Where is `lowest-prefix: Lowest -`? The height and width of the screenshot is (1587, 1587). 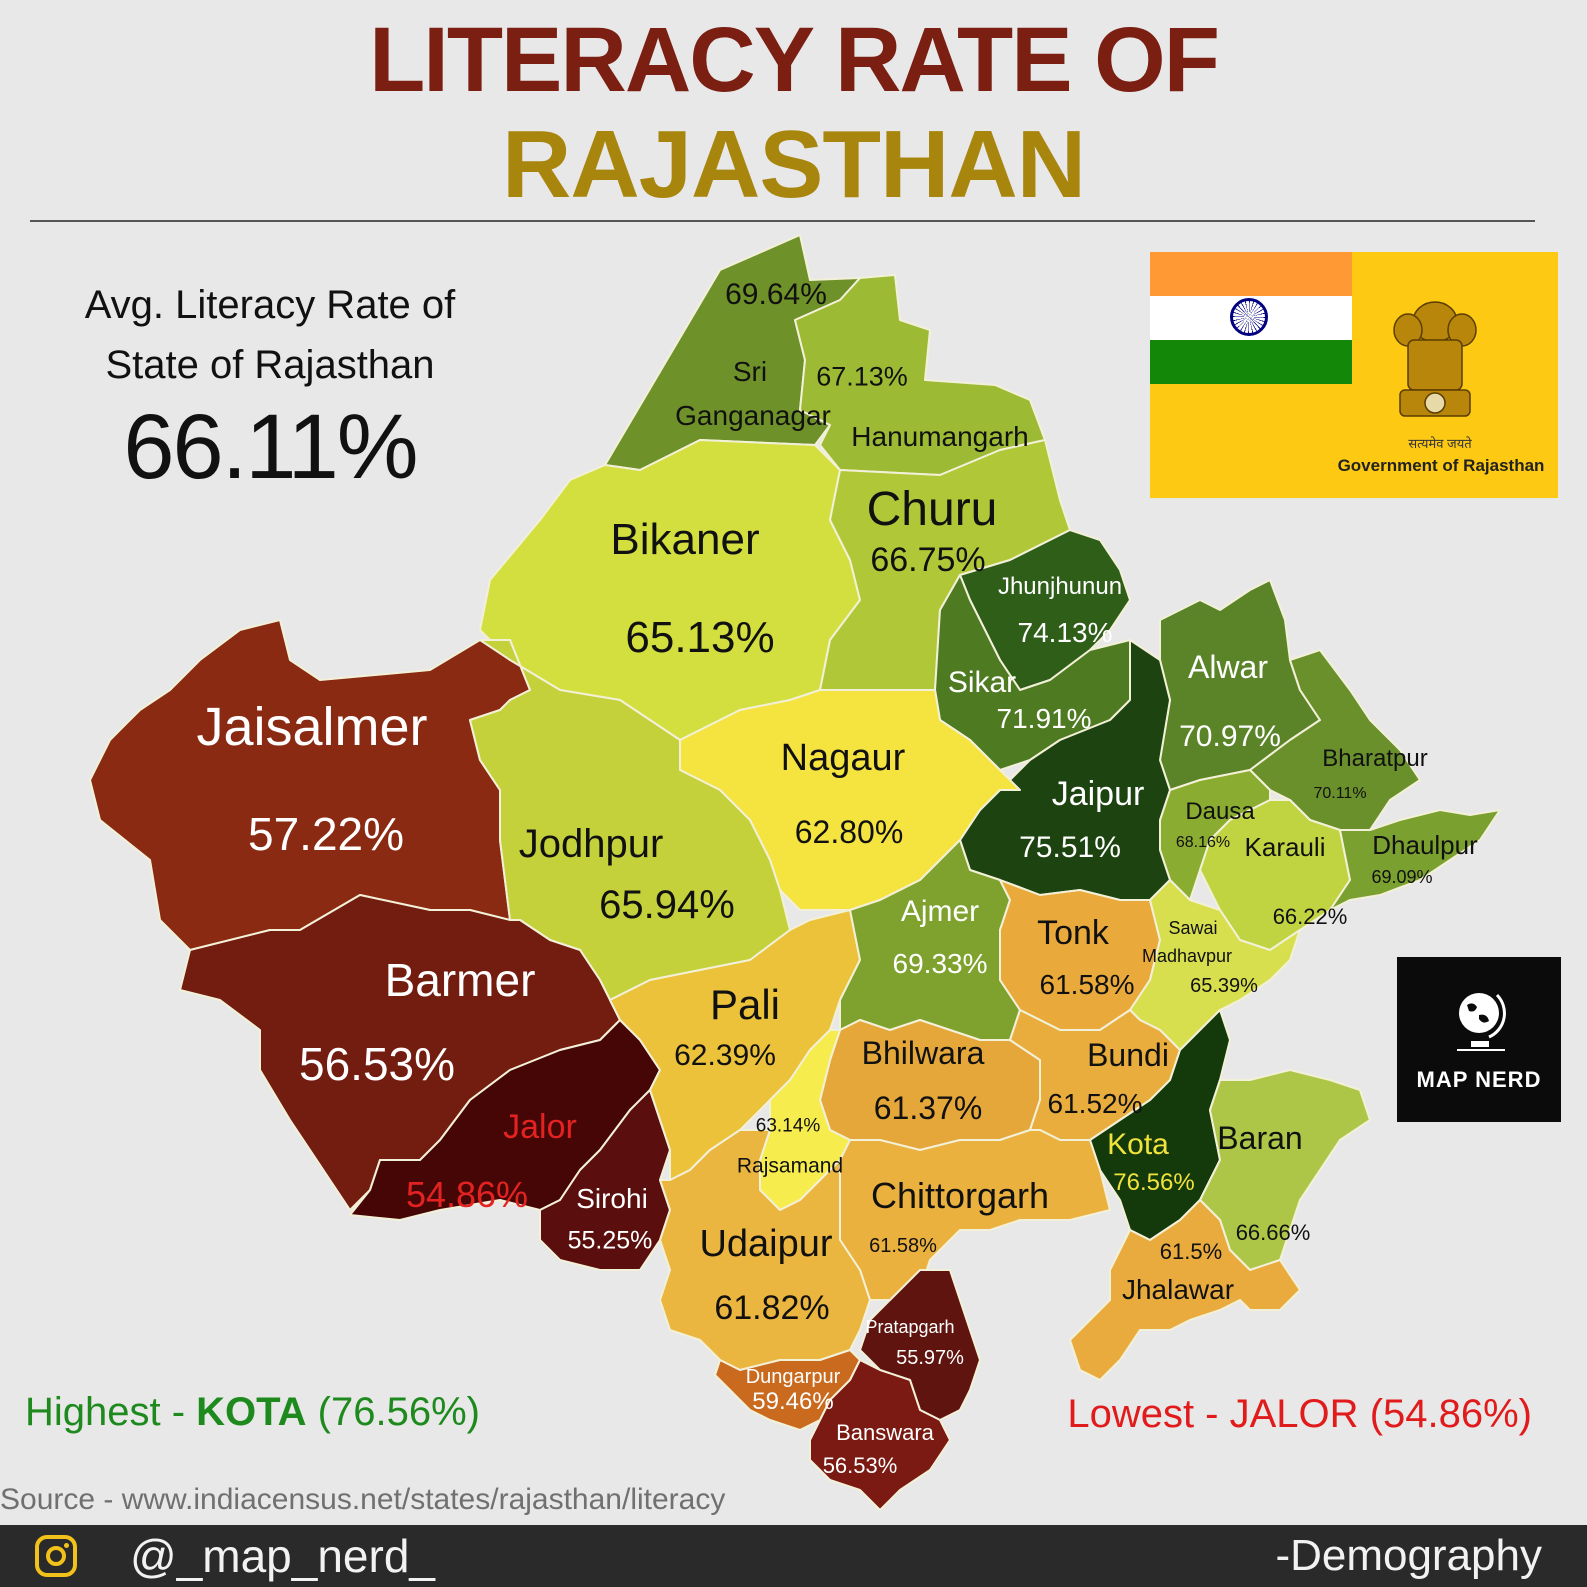 lowest-prefix: Lowest - is located at coordinates (1148, 1414).